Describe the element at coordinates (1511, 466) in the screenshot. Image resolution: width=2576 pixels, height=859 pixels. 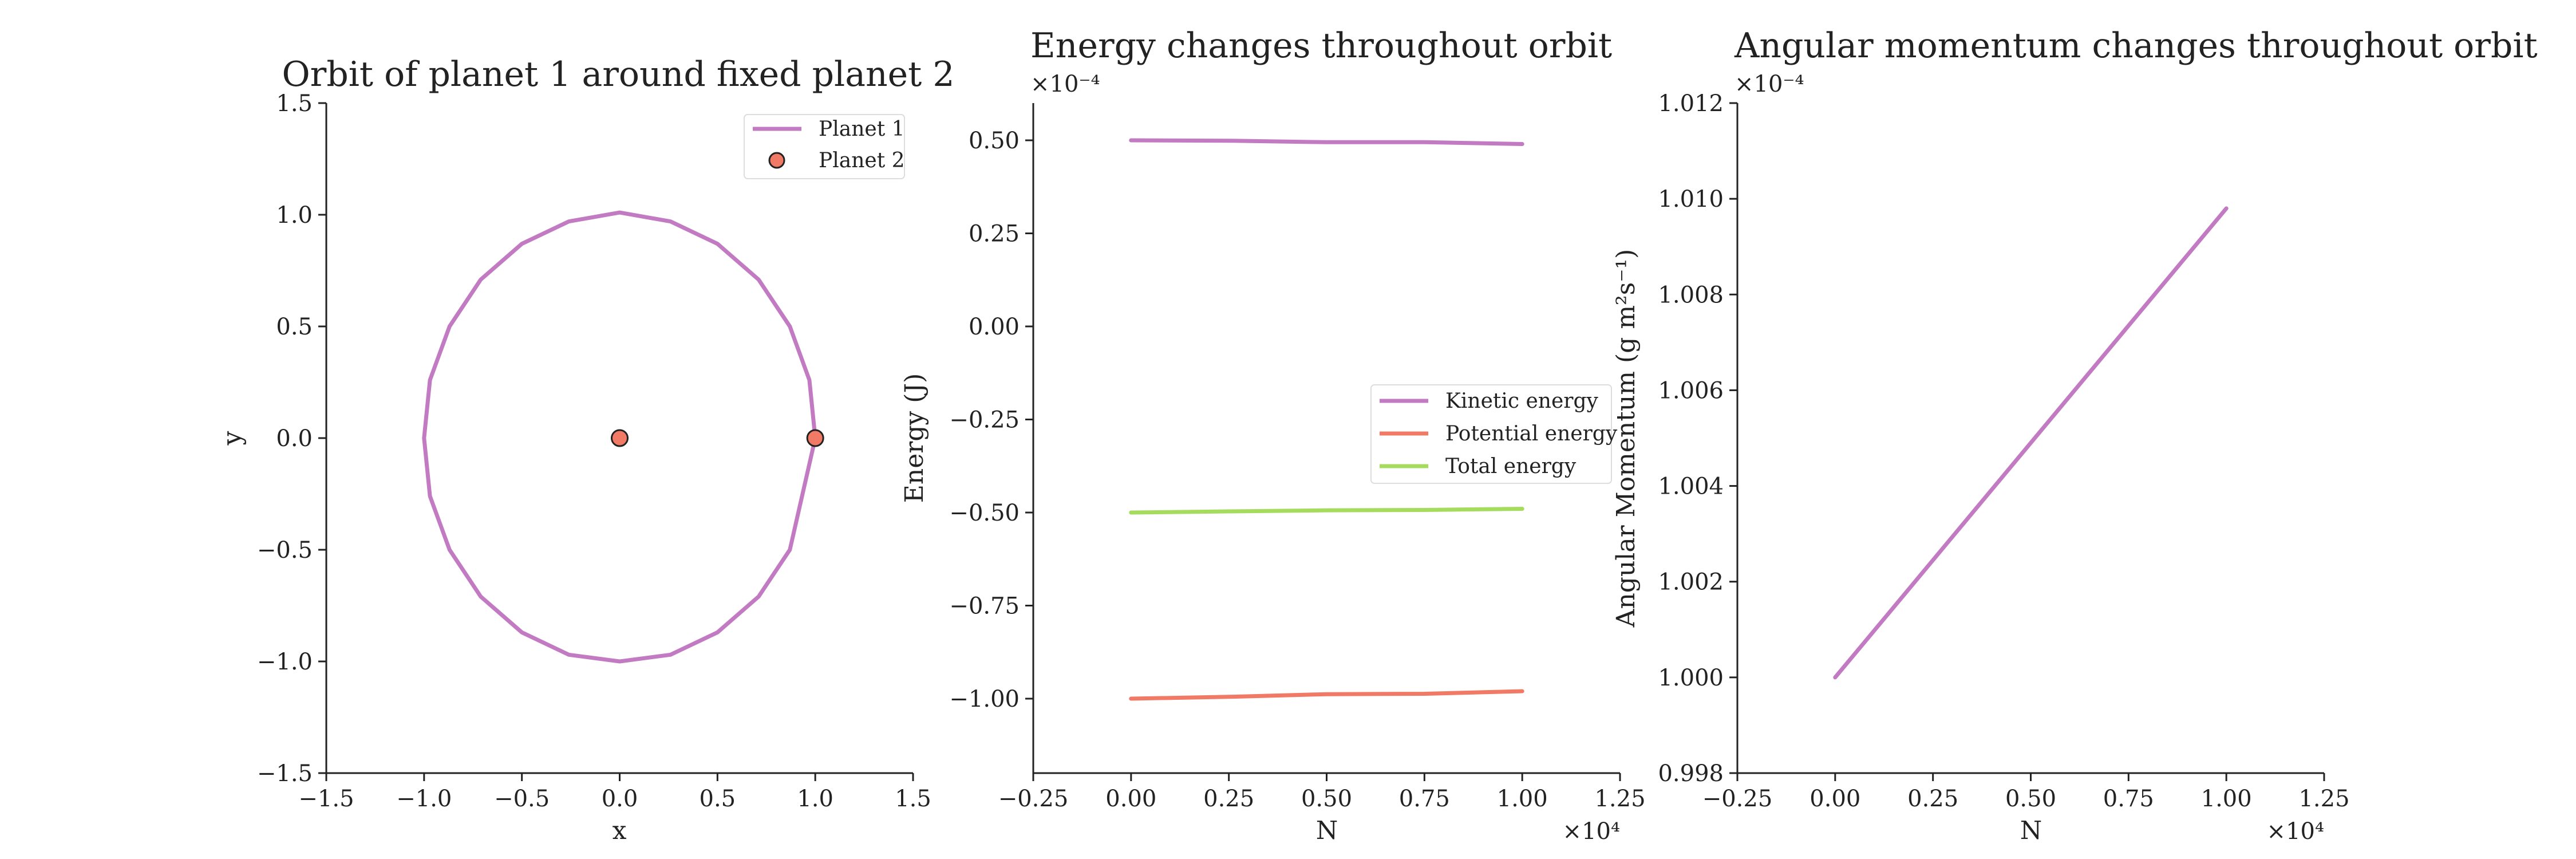
I see `energy-legend-label-total: Total energy` at that location.